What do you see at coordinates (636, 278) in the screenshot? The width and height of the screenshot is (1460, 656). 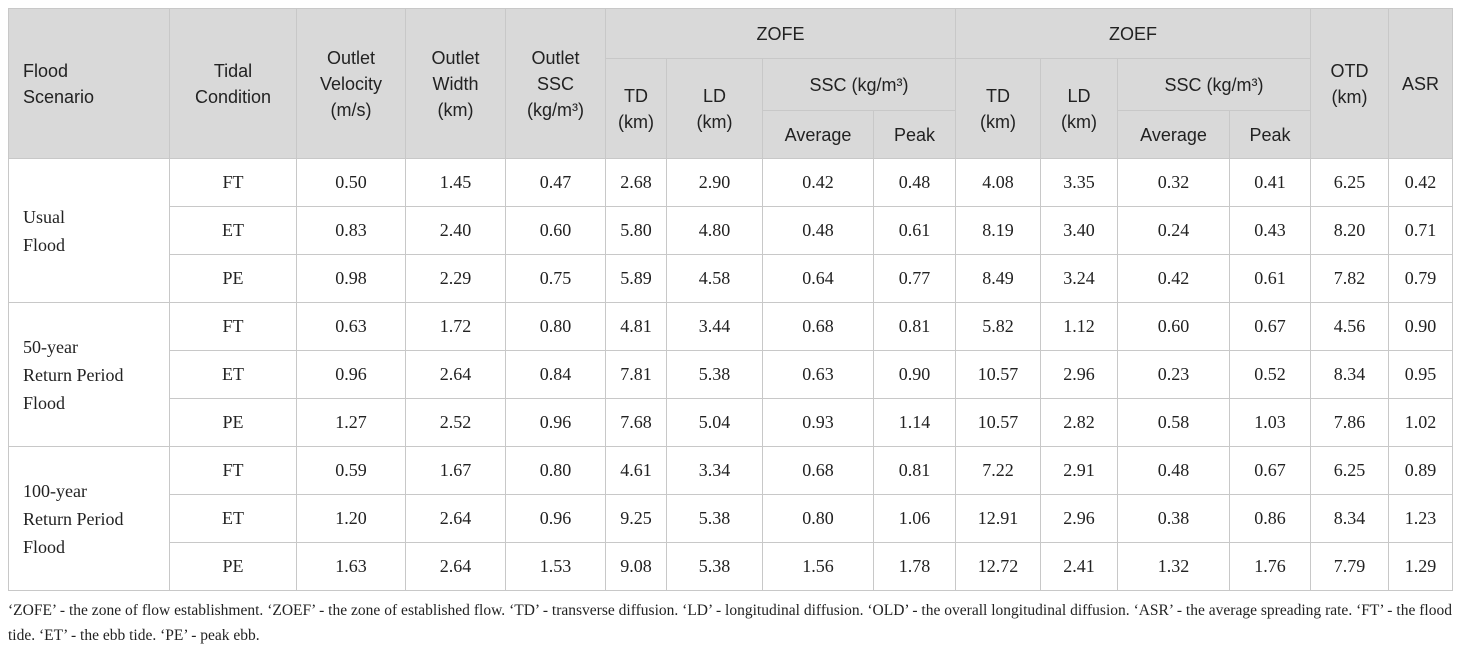 I see `cell: 5.89` at bounding box center [636, 278].